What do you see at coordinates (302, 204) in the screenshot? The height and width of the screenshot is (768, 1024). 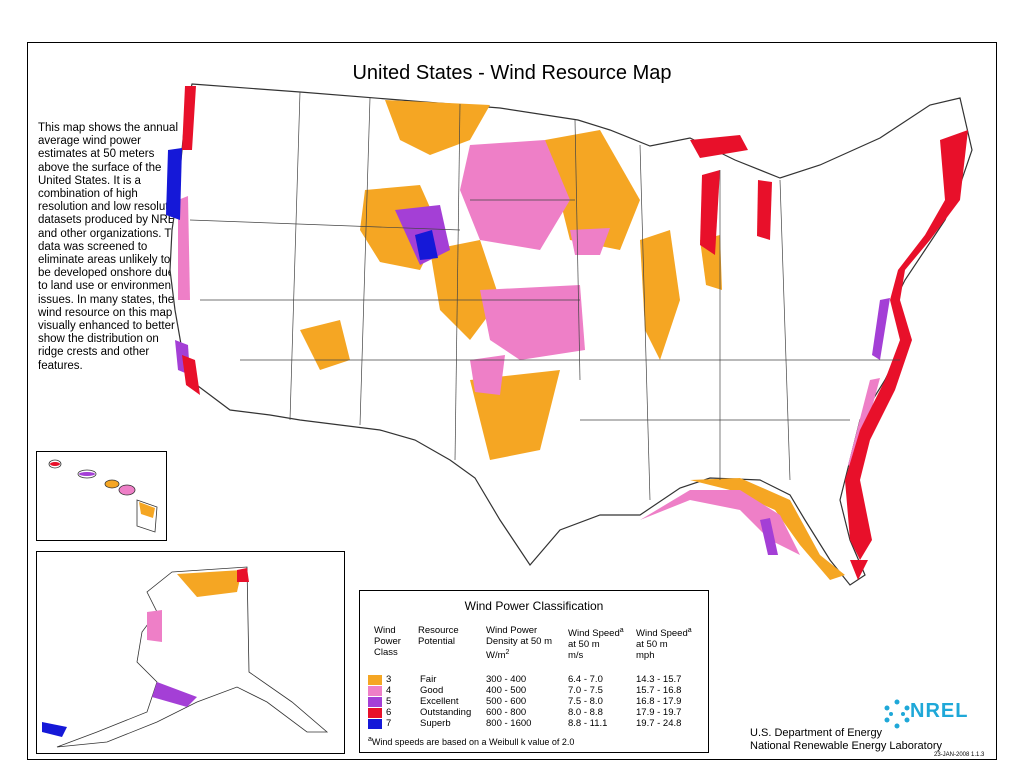 I see `superb-class-areas` at bounding box center [302, 204].